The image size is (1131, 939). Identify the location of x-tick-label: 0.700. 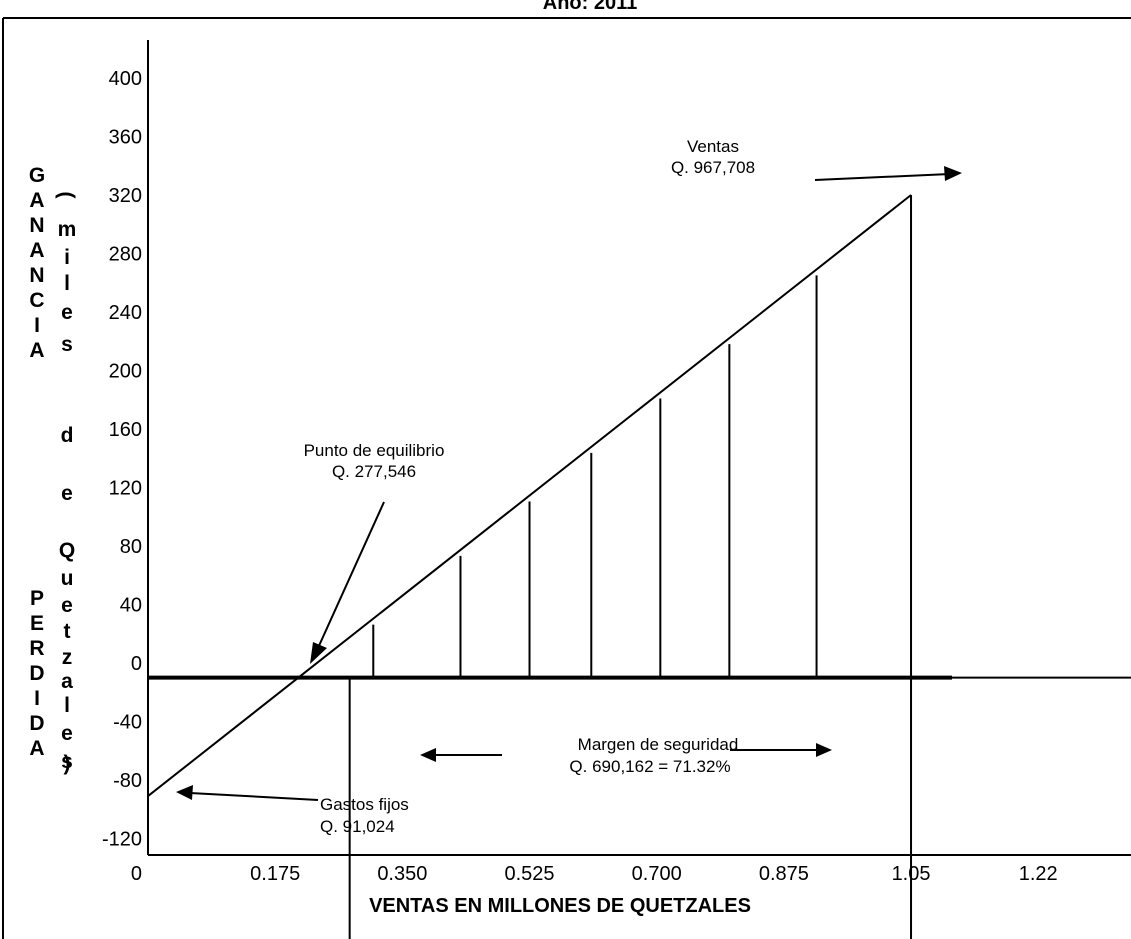
(657, 874).